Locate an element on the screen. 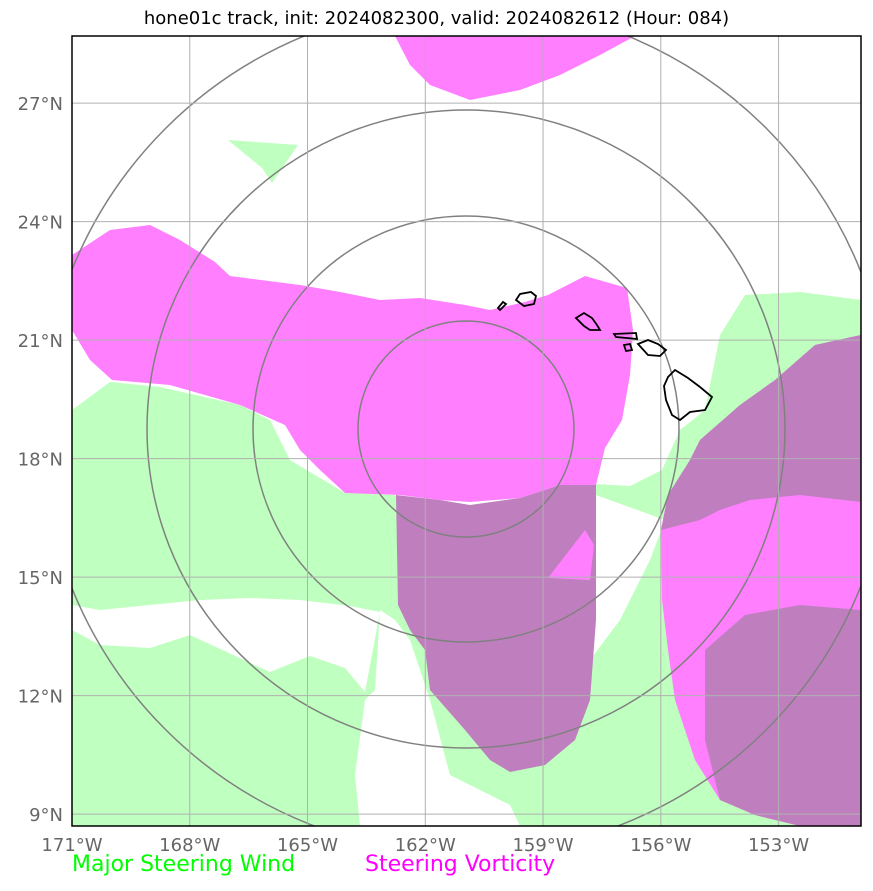 The width and height of the screenshot is (873, 891). island-oahu is located at coordinates (588, 321).